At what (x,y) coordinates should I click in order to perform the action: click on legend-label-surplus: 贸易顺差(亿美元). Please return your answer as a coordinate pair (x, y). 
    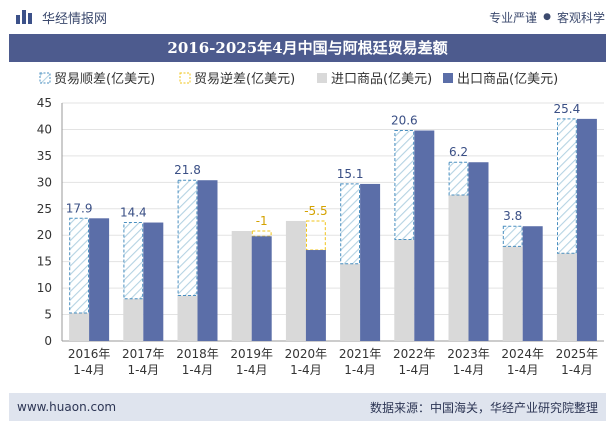
    Looking at the image, I should click on (104, 79).